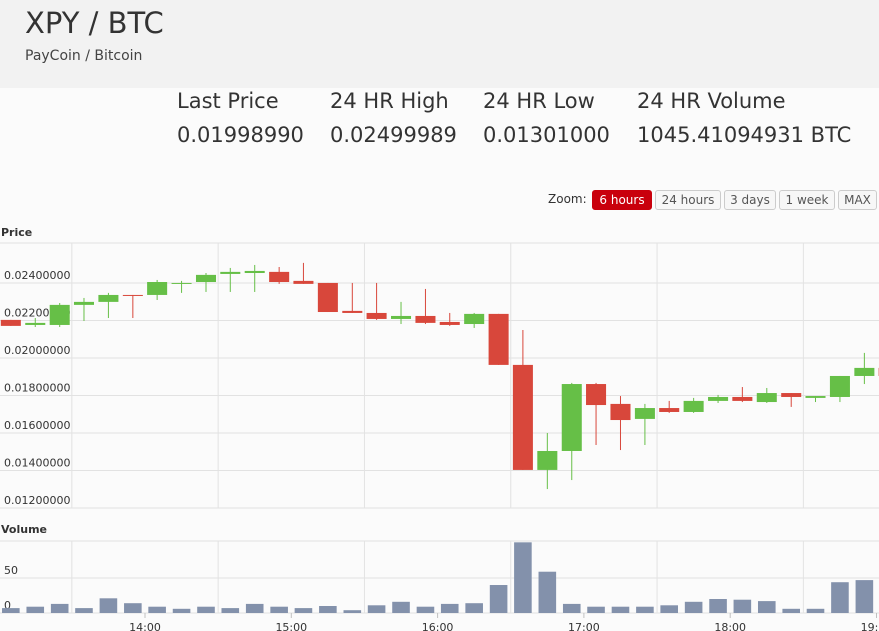 The width and height of the screenshot is (879, 631). I want to click on x-tick-label: 16:00, so click(438, 626).